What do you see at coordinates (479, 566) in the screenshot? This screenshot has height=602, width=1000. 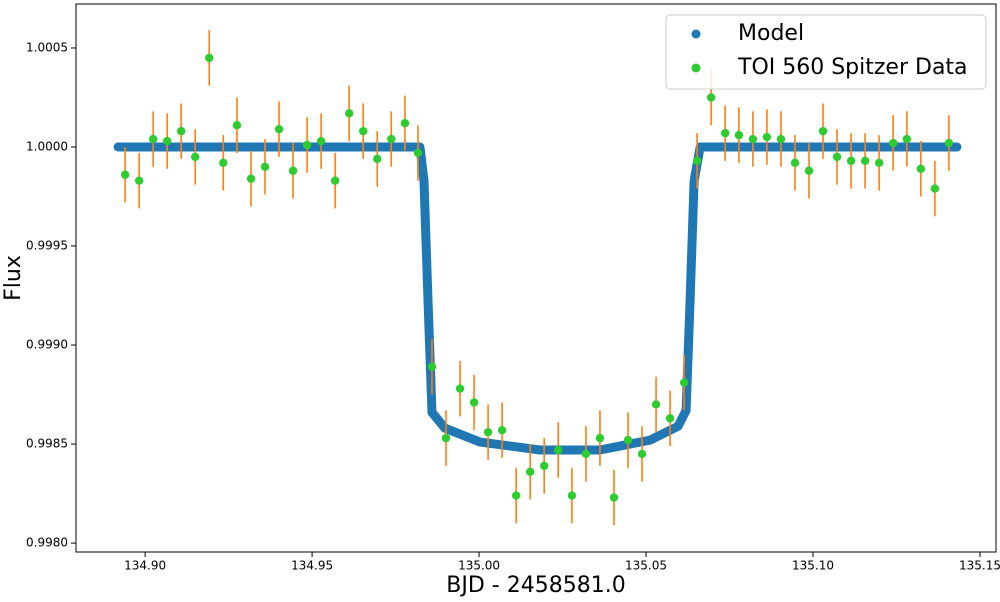 I see `x-tick-label: 135.00` at bounding box center [479, 566].